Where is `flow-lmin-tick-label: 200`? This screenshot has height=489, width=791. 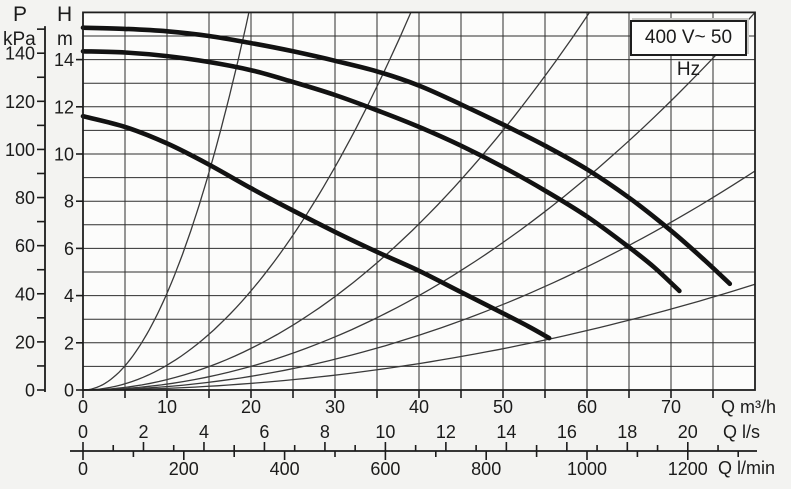 flow-lmin-tick-label: 200 is located at coordinates (184, 469).